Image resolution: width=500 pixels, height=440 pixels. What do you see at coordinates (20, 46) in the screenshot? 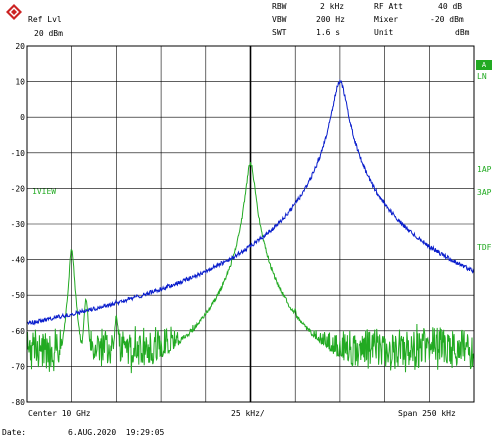
I see `y-tick-label: 20` at bounding box center [20, 46].